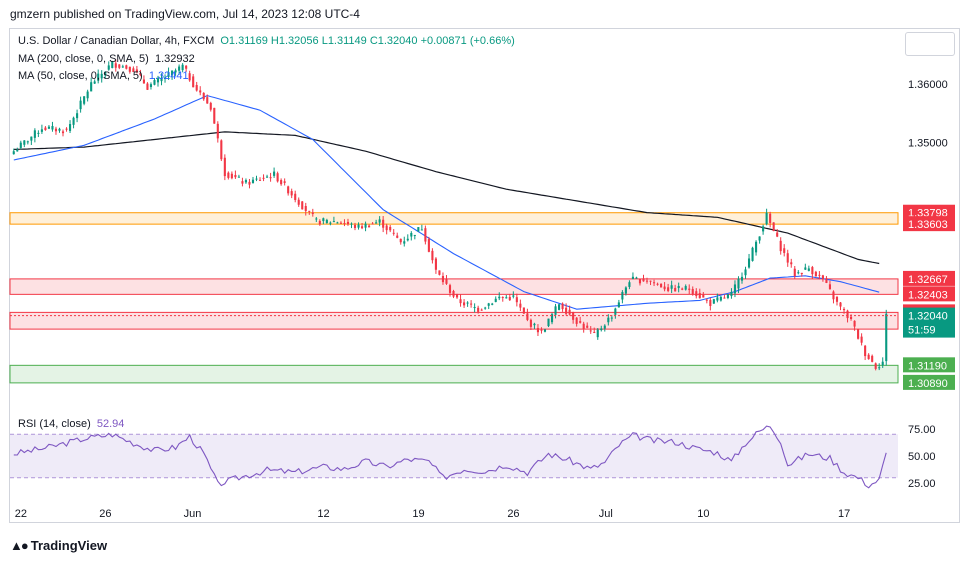 The width and height of the screenshot is (970, 563). Describe the element at coordinates (21, 514) in the screenshot. I see `time-tick-label: 22` at that location.